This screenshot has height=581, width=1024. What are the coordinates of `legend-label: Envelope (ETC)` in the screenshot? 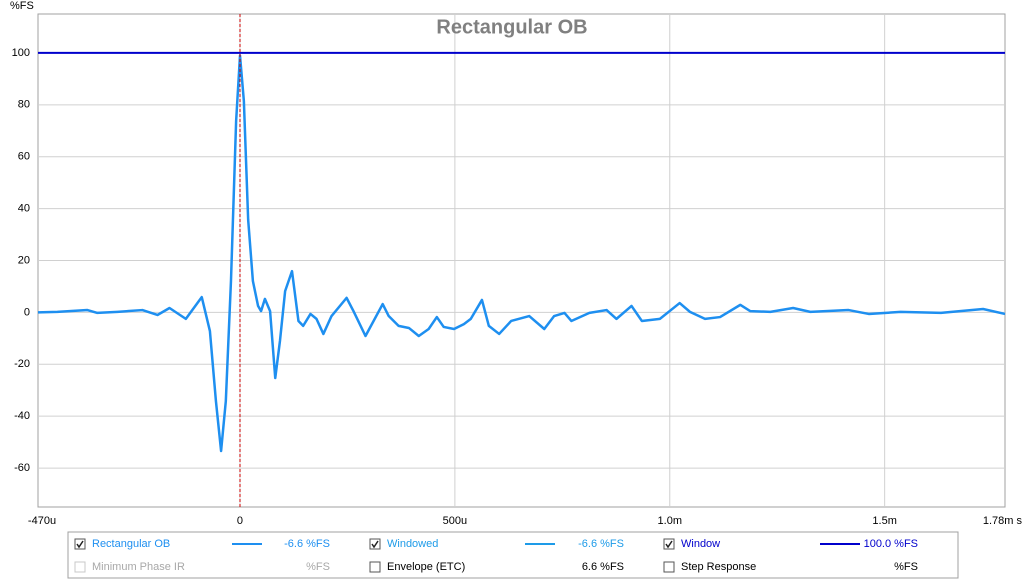 It's located at (426, 567).